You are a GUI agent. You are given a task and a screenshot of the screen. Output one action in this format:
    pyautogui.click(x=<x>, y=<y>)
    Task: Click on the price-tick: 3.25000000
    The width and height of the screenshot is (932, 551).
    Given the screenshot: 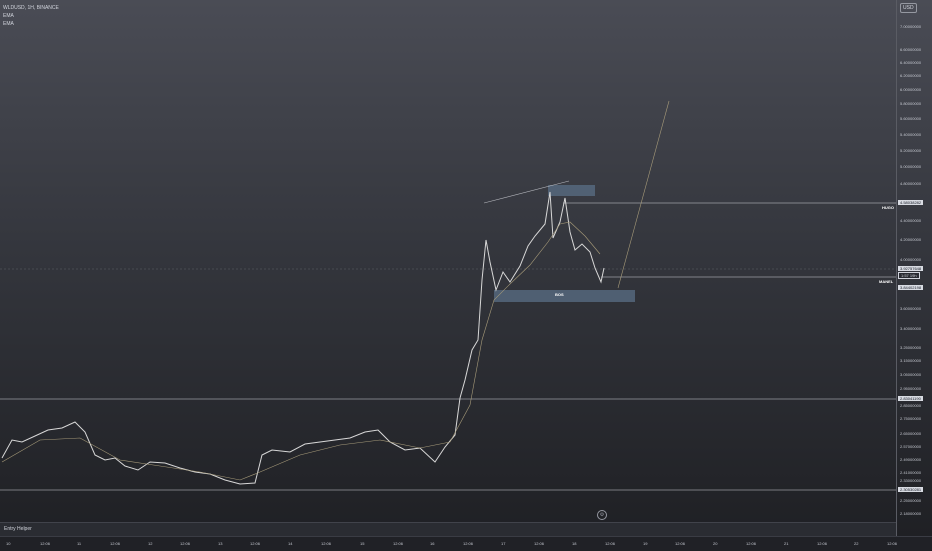 What is the action you would take?
    pyautogui.click(x=911, y=347)
    